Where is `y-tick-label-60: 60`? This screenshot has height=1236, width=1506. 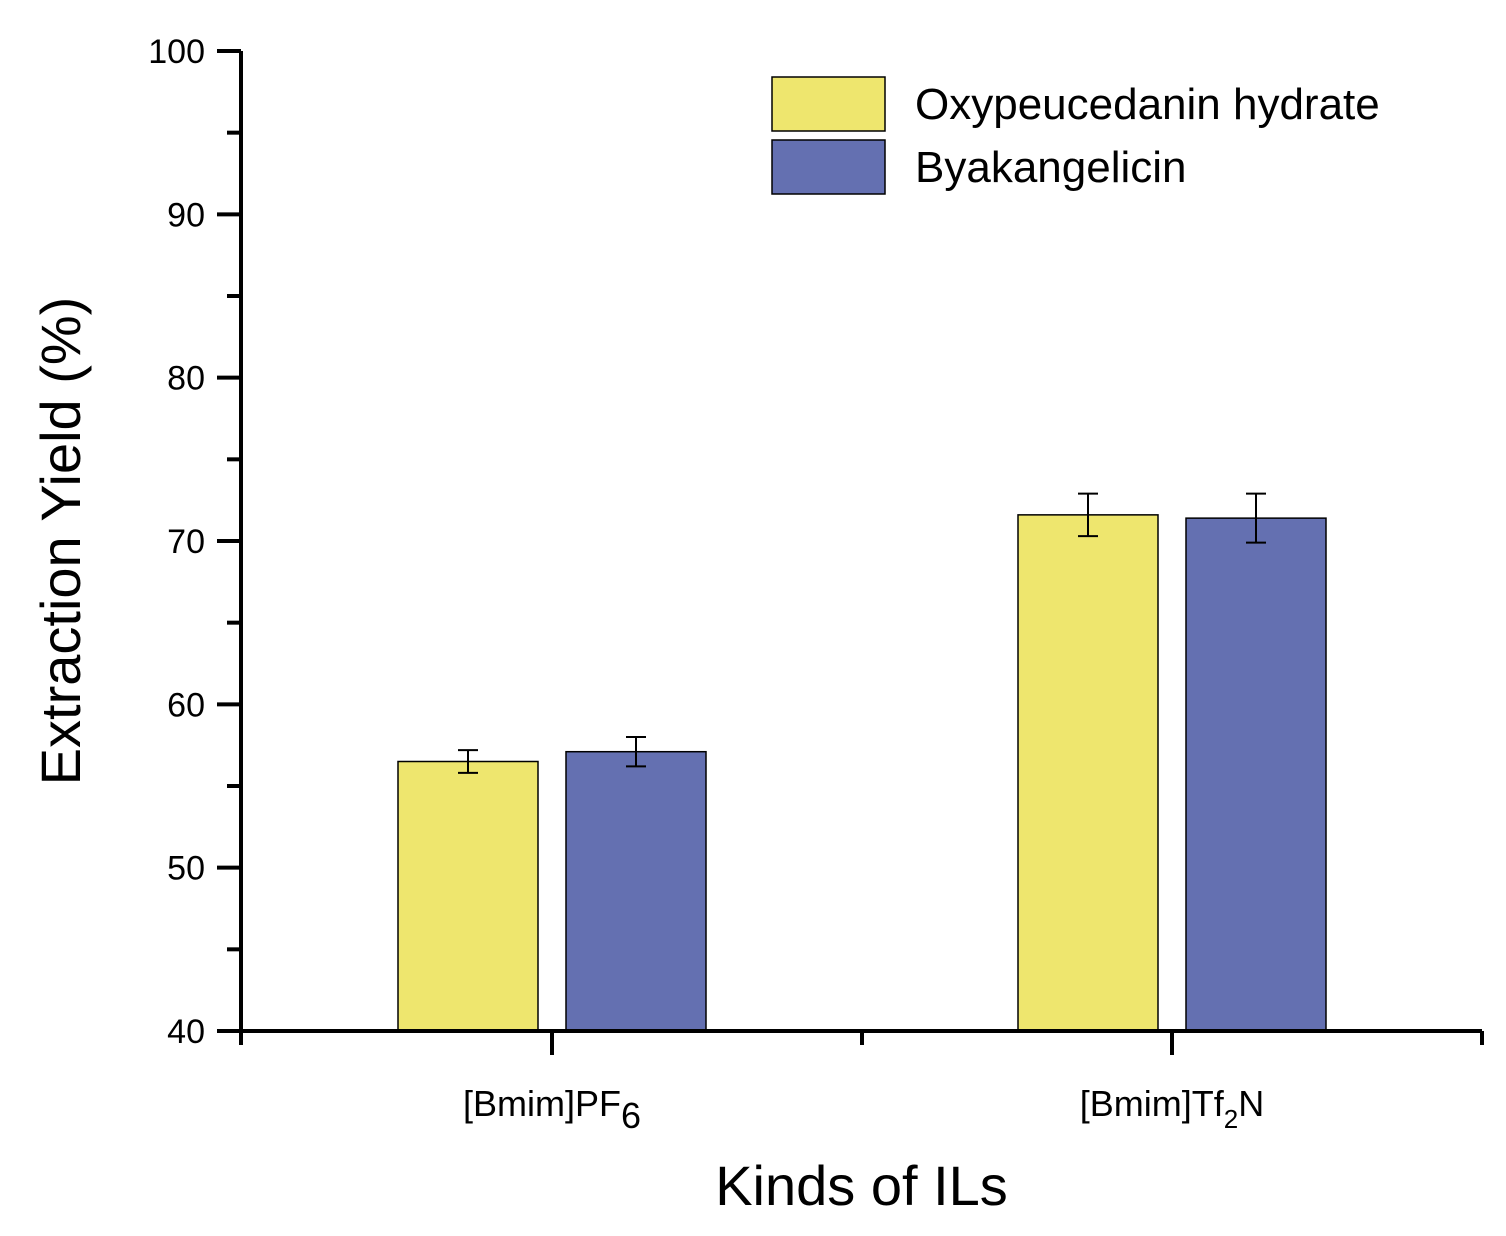
y-tick-label-60: 60 is located at coordinates (186, 705).